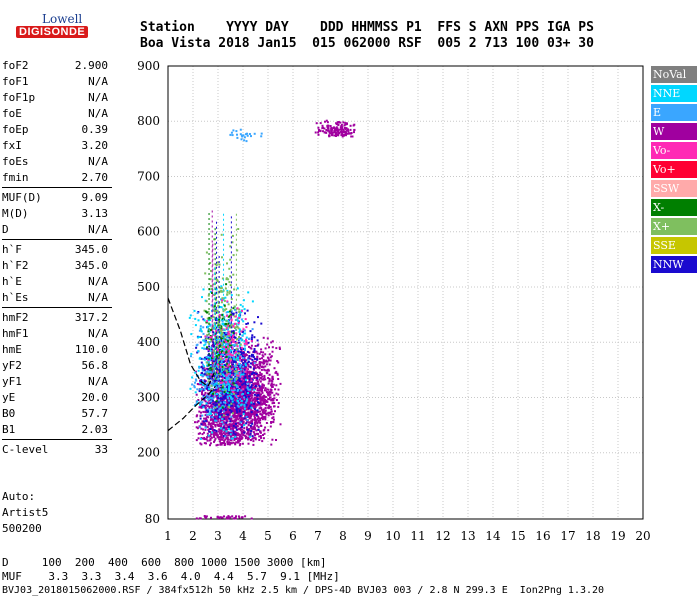 This screenshot has height=600, width=700. I want to click on param-row: foF2 2.900, so click(56, 66).